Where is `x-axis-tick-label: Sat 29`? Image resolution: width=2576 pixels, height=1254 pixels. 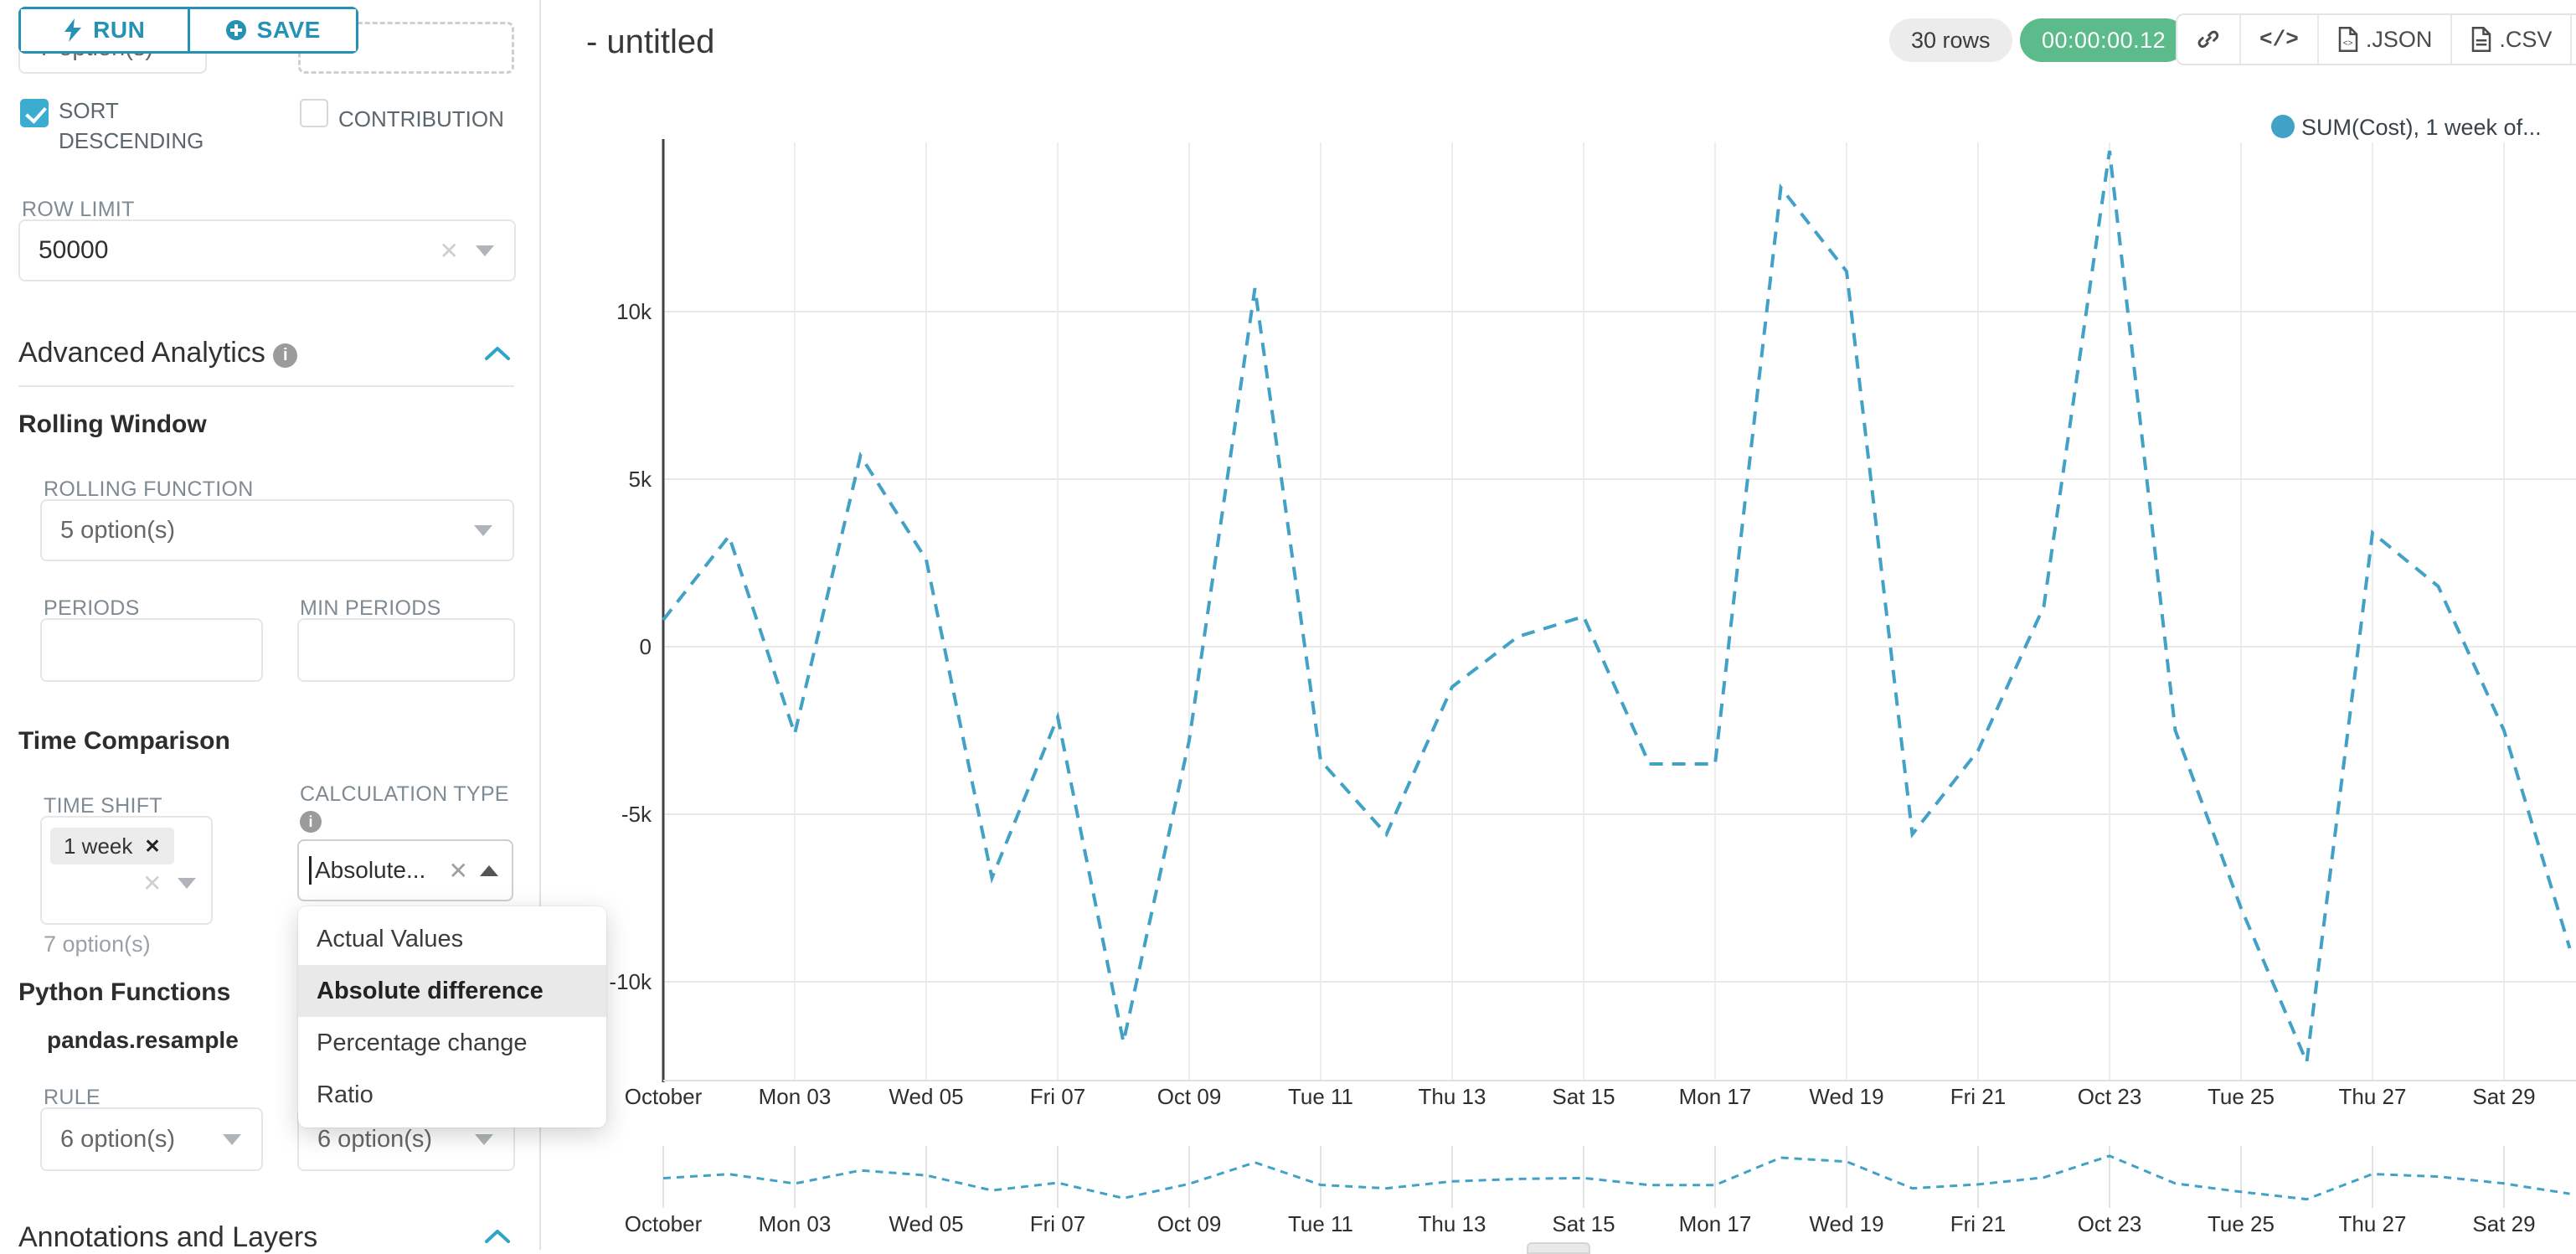 x-axis-tick-label: Sat 29 is located at coordinates (2503, 1096).